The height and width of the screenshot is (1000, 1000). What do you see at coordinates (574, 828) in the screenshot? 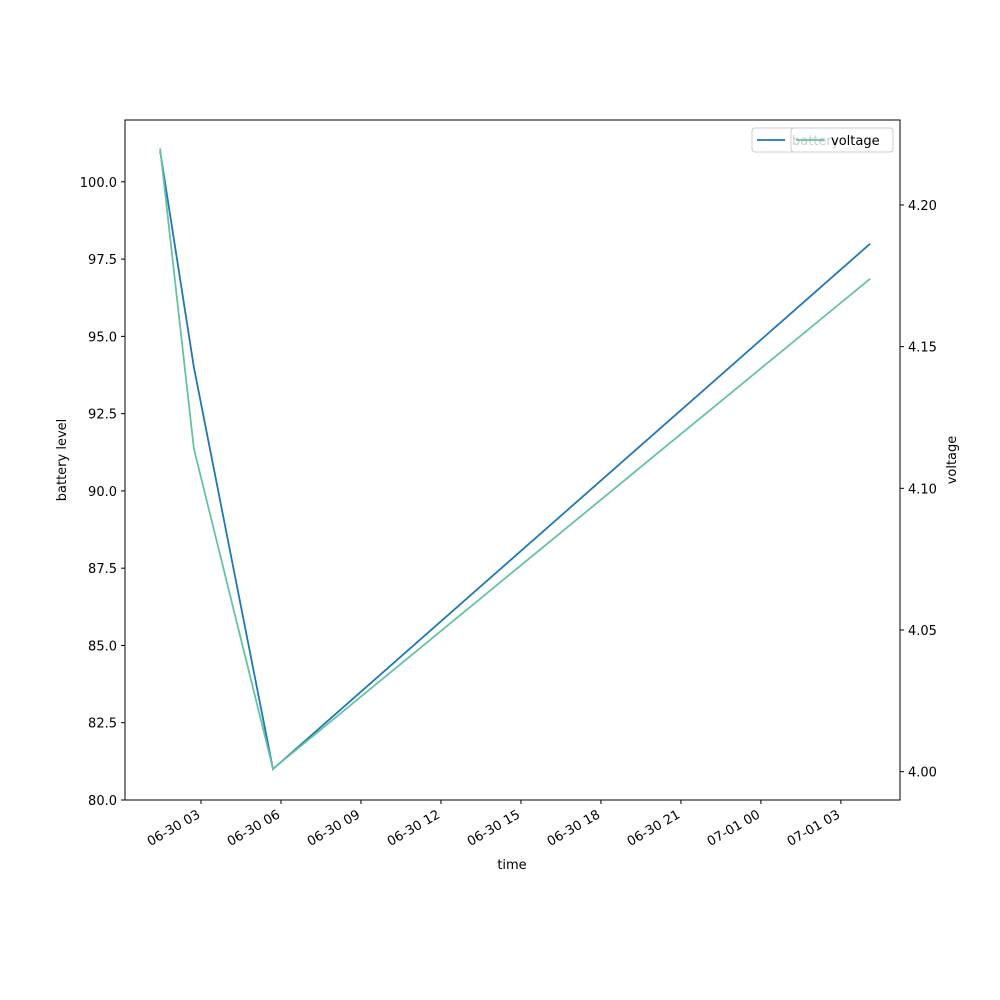
I see `x-tick-label: 06-30 18` at bounding box center [574, 828].